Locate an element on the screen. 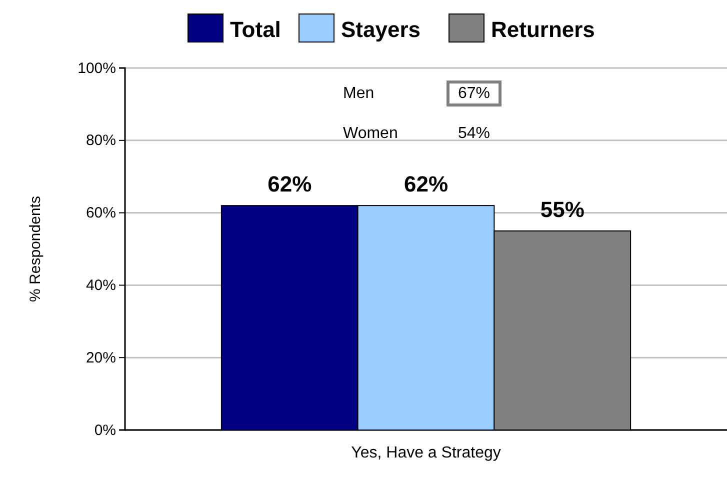 This screenshot has width=727, height=482. y-tick-label: 60% is located at coordinates (101, 213).